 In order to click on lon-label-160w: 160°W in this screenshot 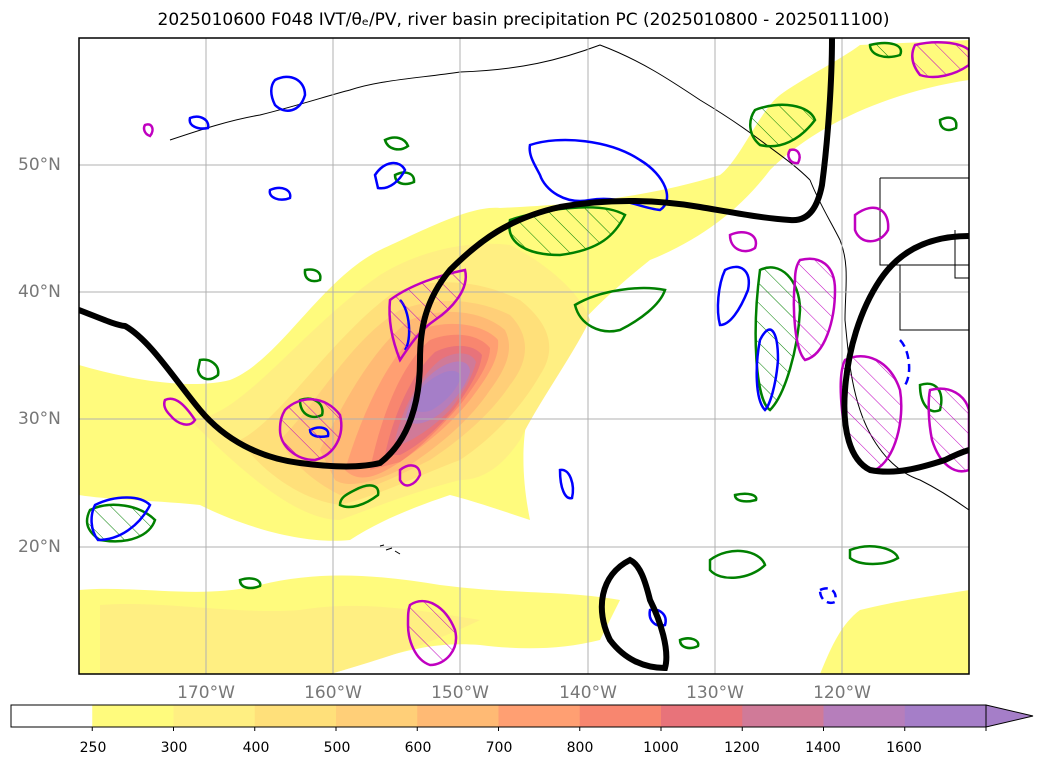, I will do `click(333, 693)`.